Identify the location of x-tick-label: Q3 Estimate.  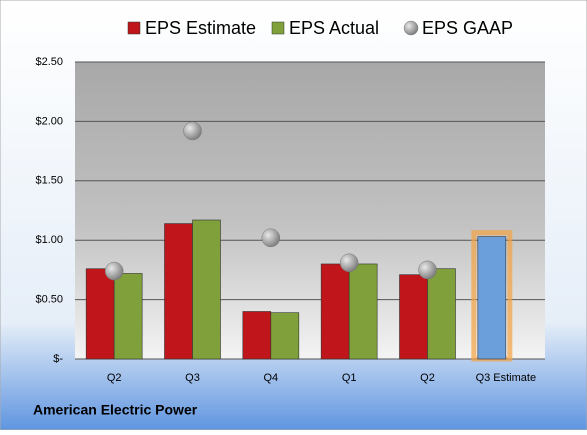
(506, 378).